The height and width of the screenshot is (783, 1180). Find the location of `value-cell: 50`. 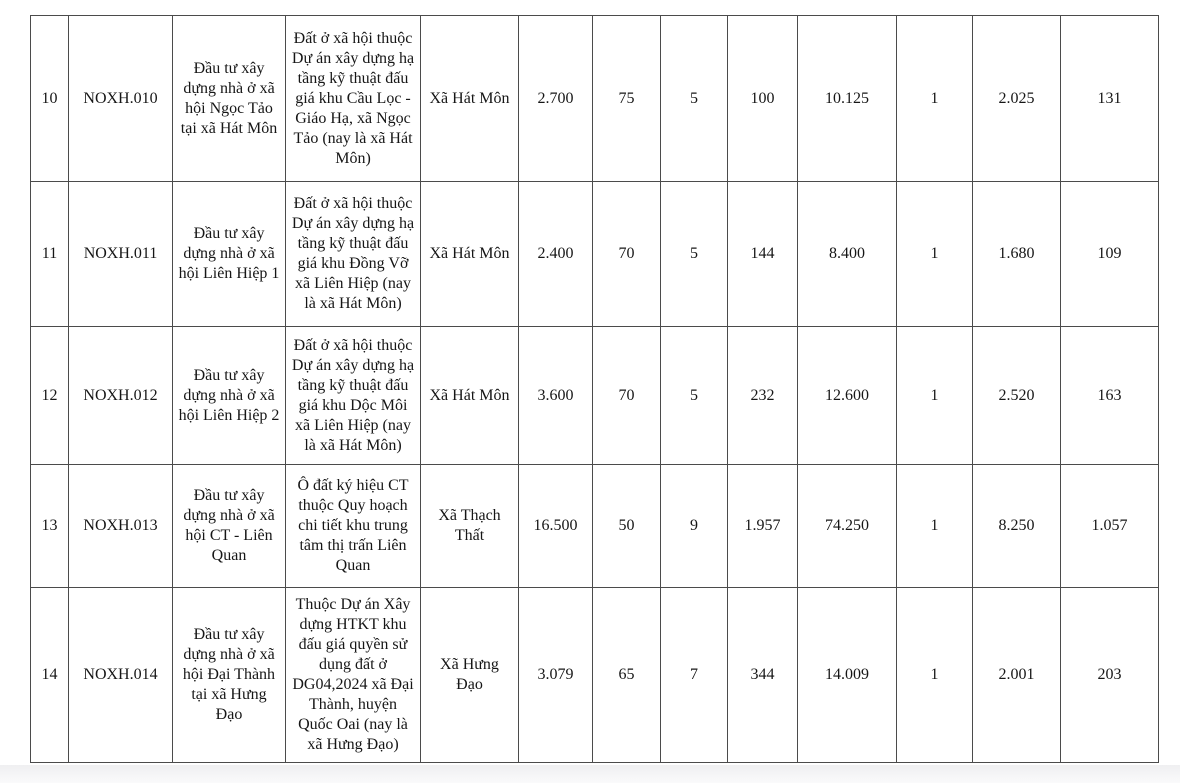

value-cell: 50 is located at coordinates (626, 526).